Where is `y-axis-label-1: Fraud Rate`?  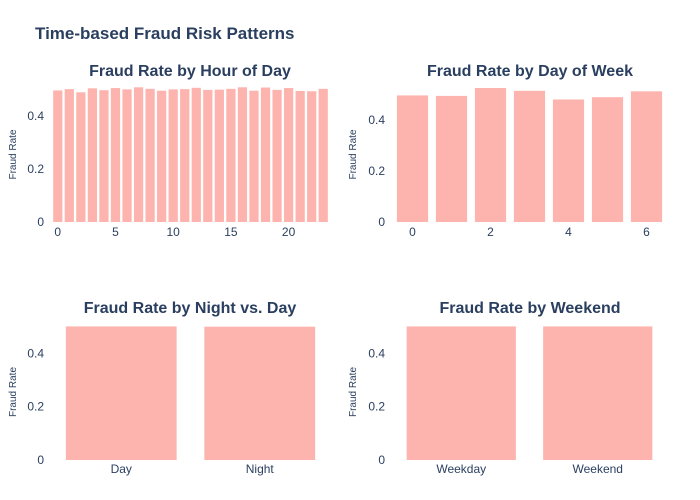 y-axis-label-1: Fraud Rate is located at coordinates (353, 154).